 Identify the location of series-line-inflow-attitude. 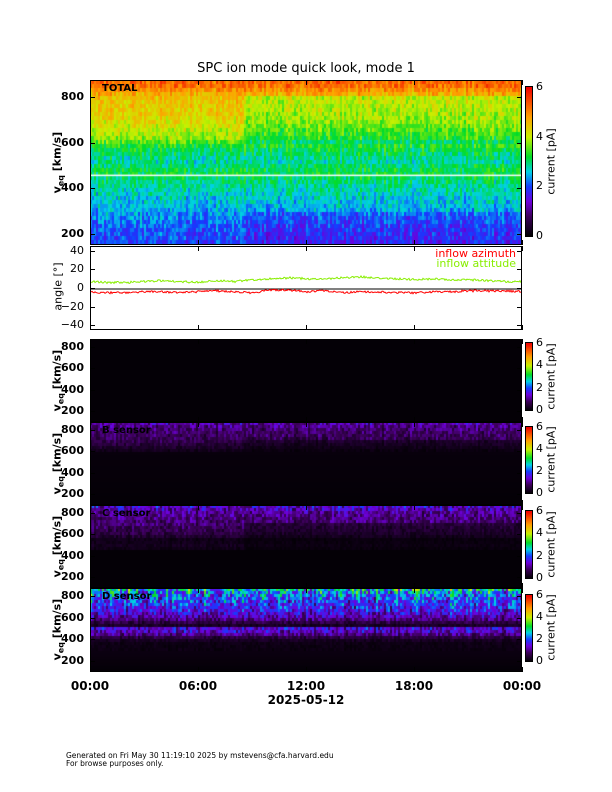
(306, 279).